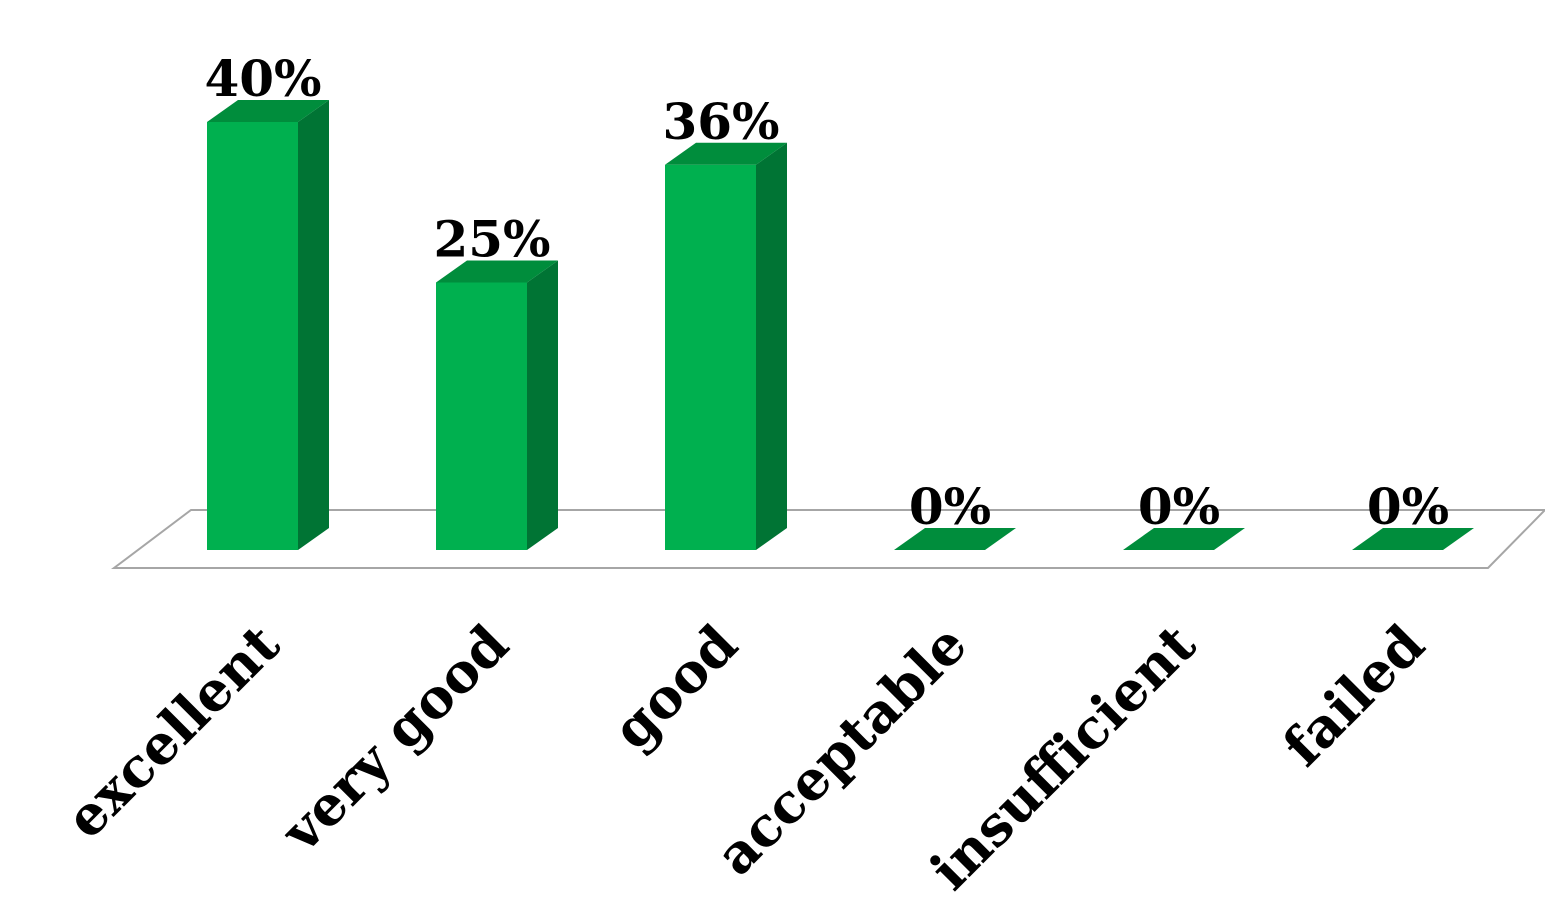 The image size is (1545, 910). Describe the element at coordinates (675, 687) in the screenshot. I see `x-tick-label: good` at that location.